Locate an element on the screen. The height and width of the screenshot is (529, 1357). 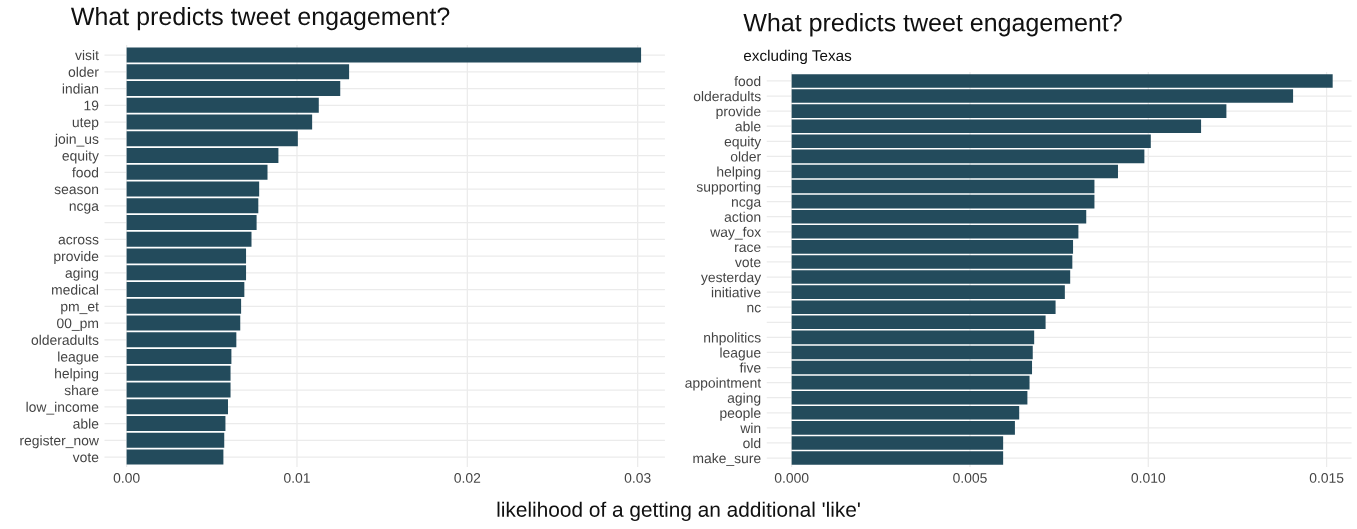
y-tick-label: low_income is located at coordinates (62, 408).